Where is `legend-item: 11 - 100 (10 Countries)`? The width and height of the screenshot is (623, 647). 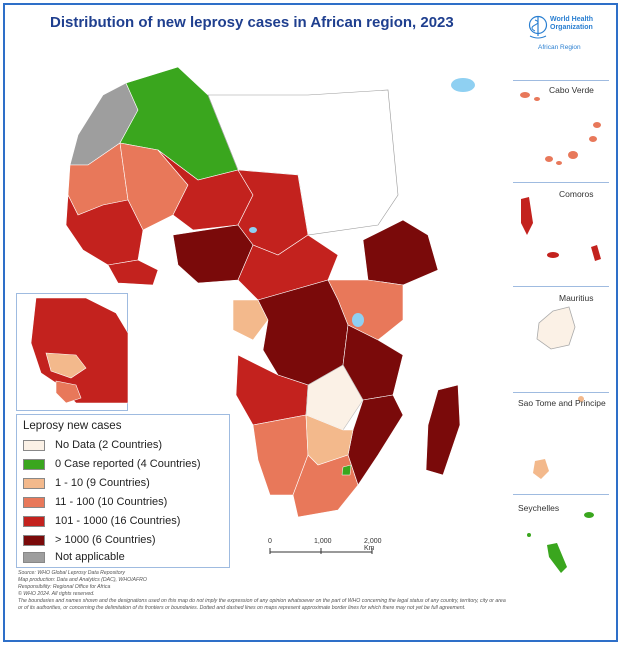
legend-item: 11 - 100 (10 Countries) is located at coordinates (95, 502).